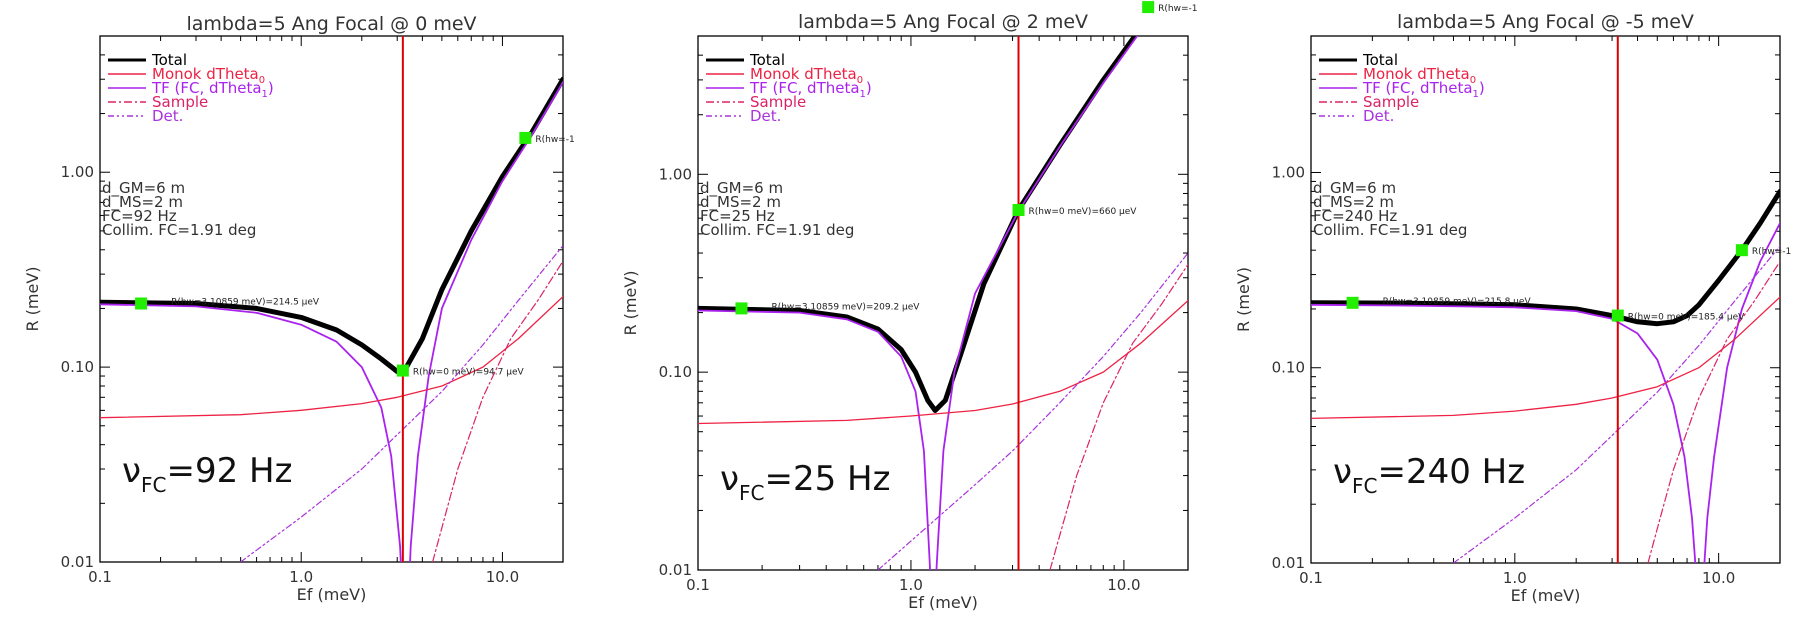  Describe the element at coordinates (943, 22) in the screenshot. I see `chart-title: lambda=5 Ang Focal @ 2 meV` at that location.